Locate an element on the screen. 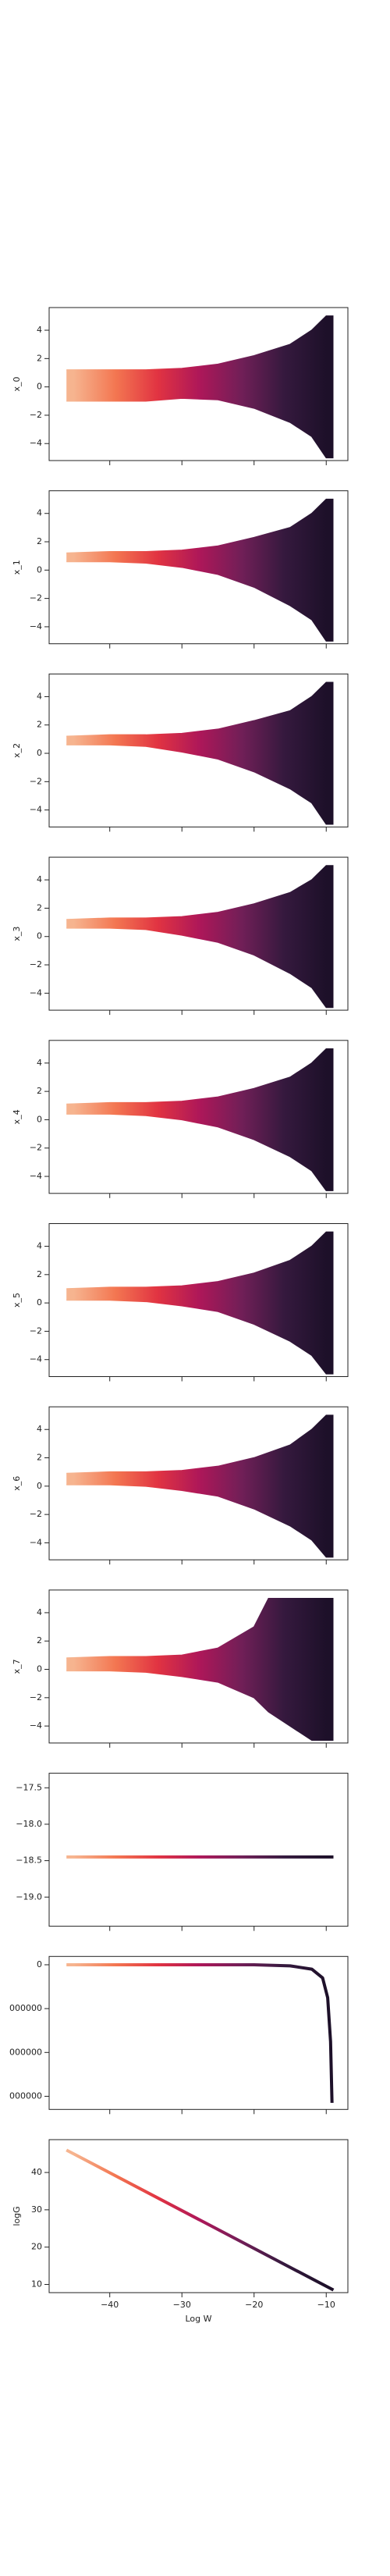 The height and width of the screenshot is (2576, 390). y-axis-label: x_1 is located at coordinates (17, 567).